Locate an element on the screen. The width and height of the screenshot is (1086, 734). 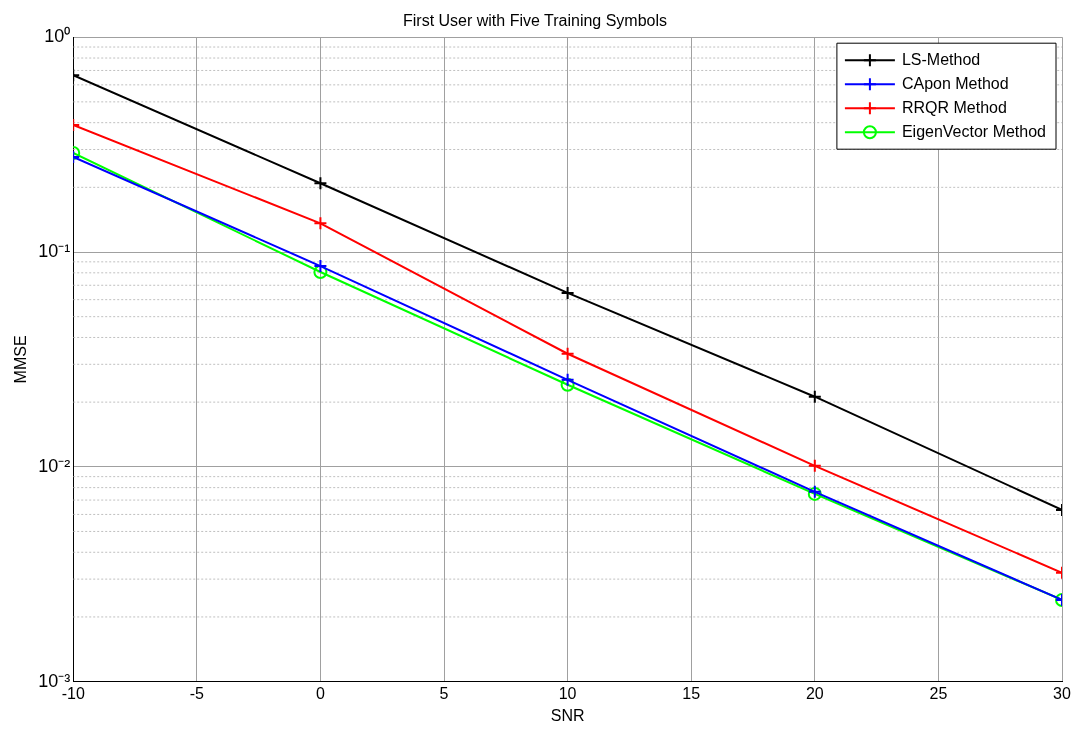
chart-title: First User with Five Training Symbols is located at coordinates (535, 21).